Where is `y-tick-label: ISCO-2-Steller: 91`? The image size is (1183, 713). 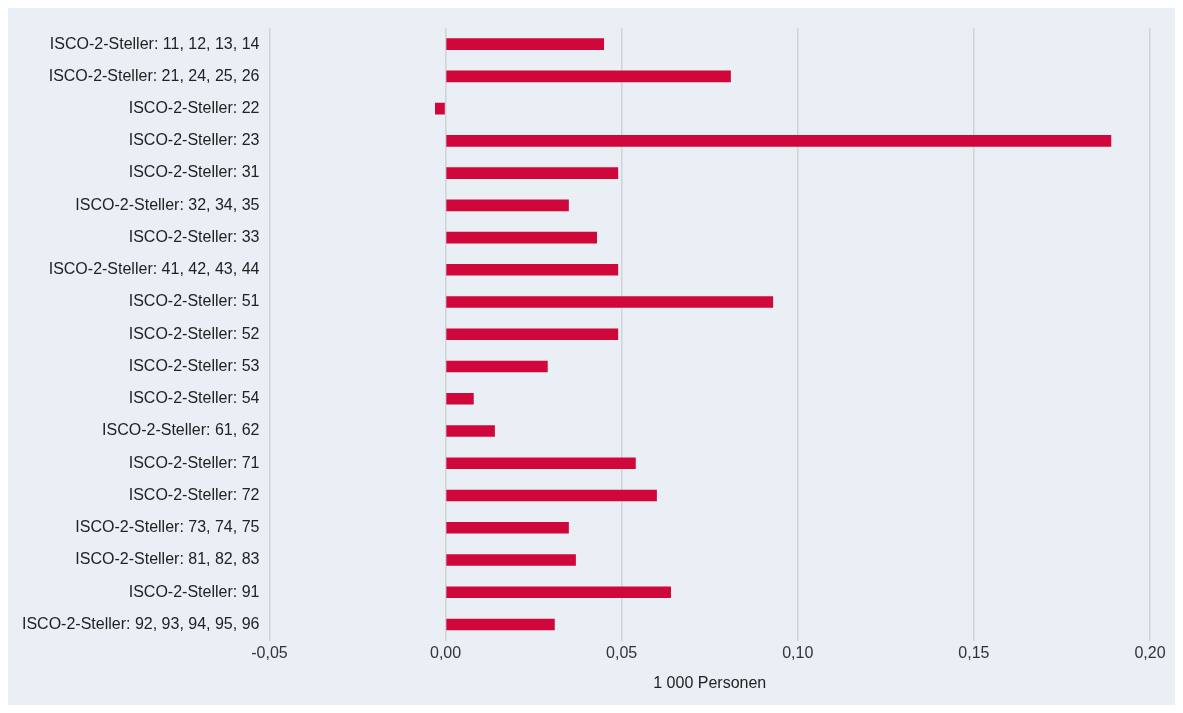
y-tick-label: ISCO-2-Steller: 91 is located at coordinates (194, 591).